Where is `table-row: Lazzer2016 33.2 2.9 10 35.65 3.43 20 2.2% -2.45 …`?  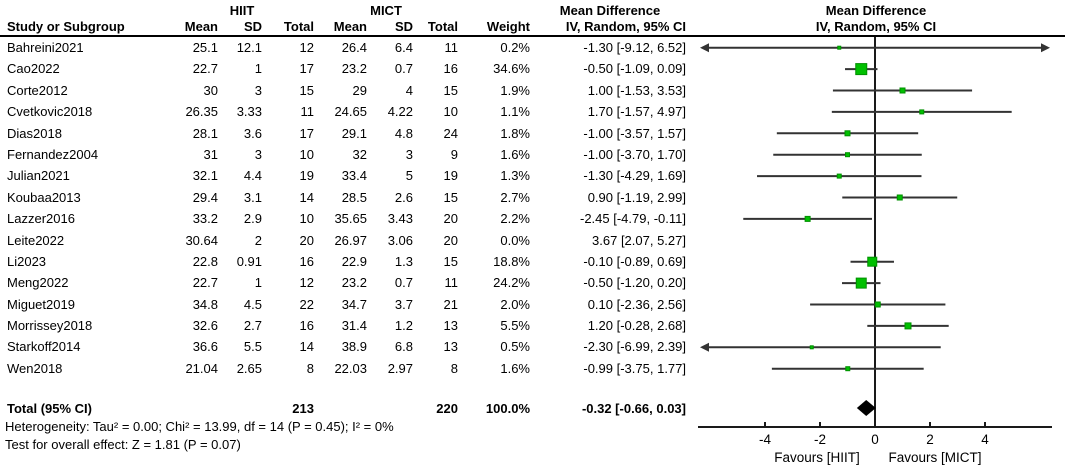 table-row: Lazzer2016 33.2 2.9 10 35.65 3.43 20 2.2% -2.45 … is located at coordinates (343, 218).